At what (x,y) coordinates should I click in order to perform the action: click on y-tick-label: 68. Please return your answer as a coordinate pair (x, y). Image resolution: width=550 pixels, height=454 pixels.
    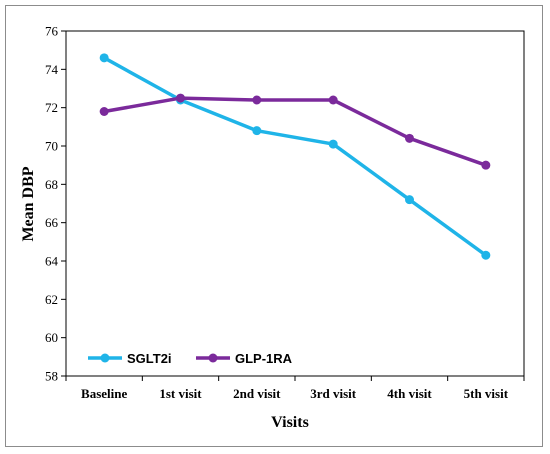
    Looking at the image, I should click on (51, 184).